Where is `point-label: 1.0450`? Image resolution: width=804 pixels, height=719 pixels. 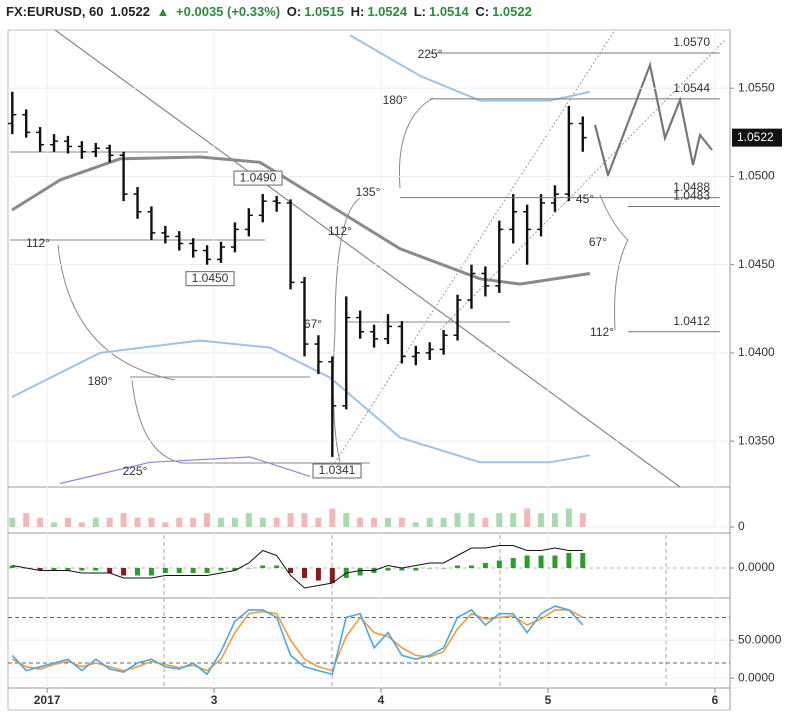 point-label: 1.0450 is located at coordinates (210, 278).